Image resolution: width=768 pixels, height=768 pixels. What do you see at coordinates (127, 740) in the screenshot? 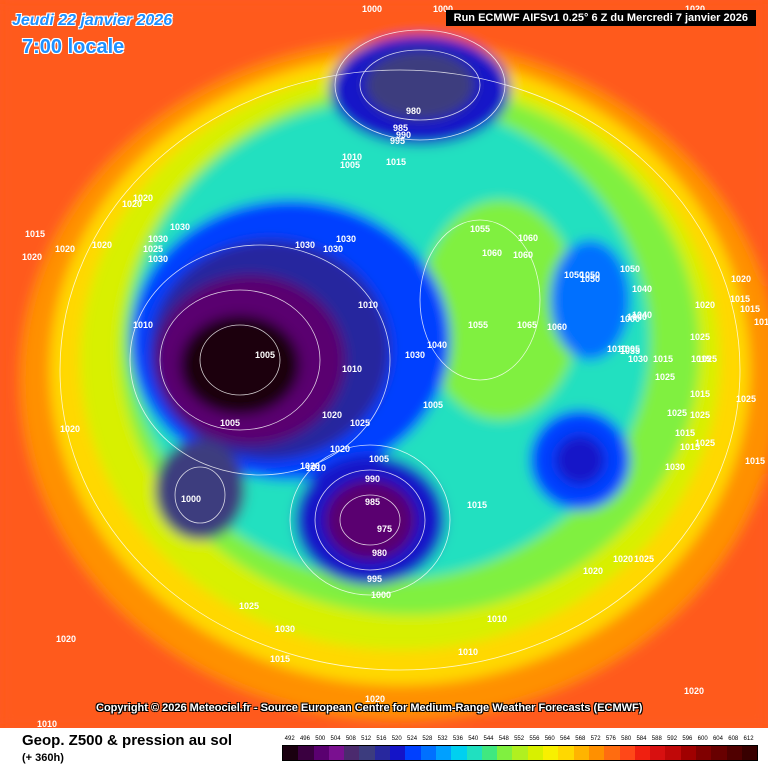
I see `legend-title: Geop. Z500 & pression au sol` at bounding box center [127, 740].